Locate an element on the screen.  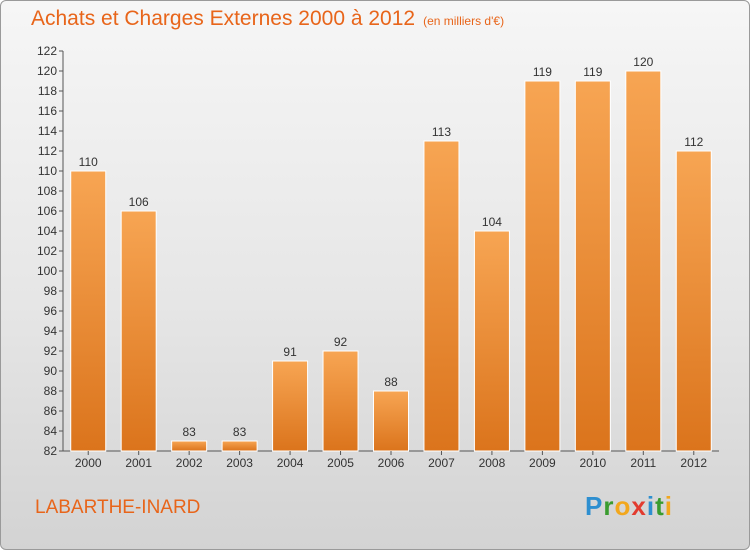
y-tick-label: 94 is located at coordinates (51, 331).